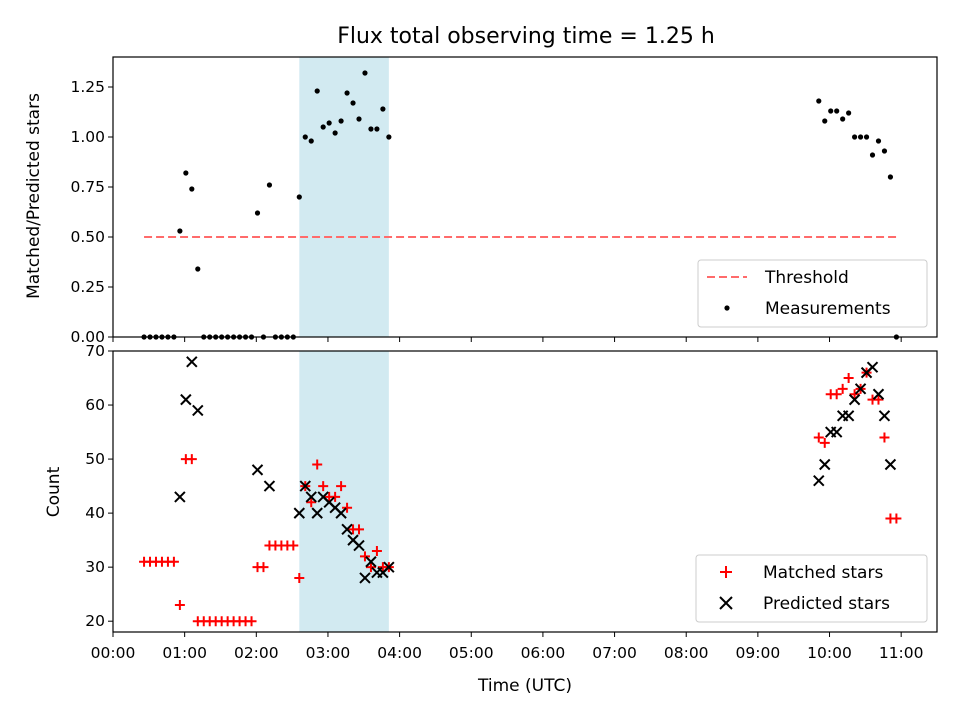 This screenshot has height=720, width=960. I want to click on bottom-y-tick-label: 50, so click(95, 459).